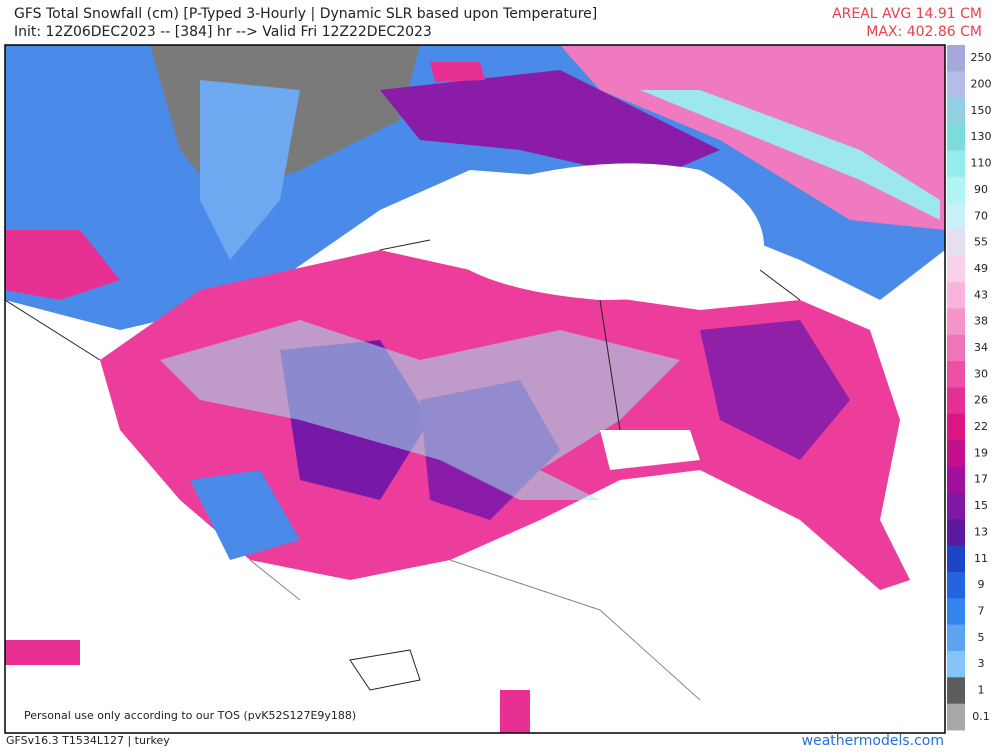  I want to click on colorbar-label: 38, so click(981, 321).